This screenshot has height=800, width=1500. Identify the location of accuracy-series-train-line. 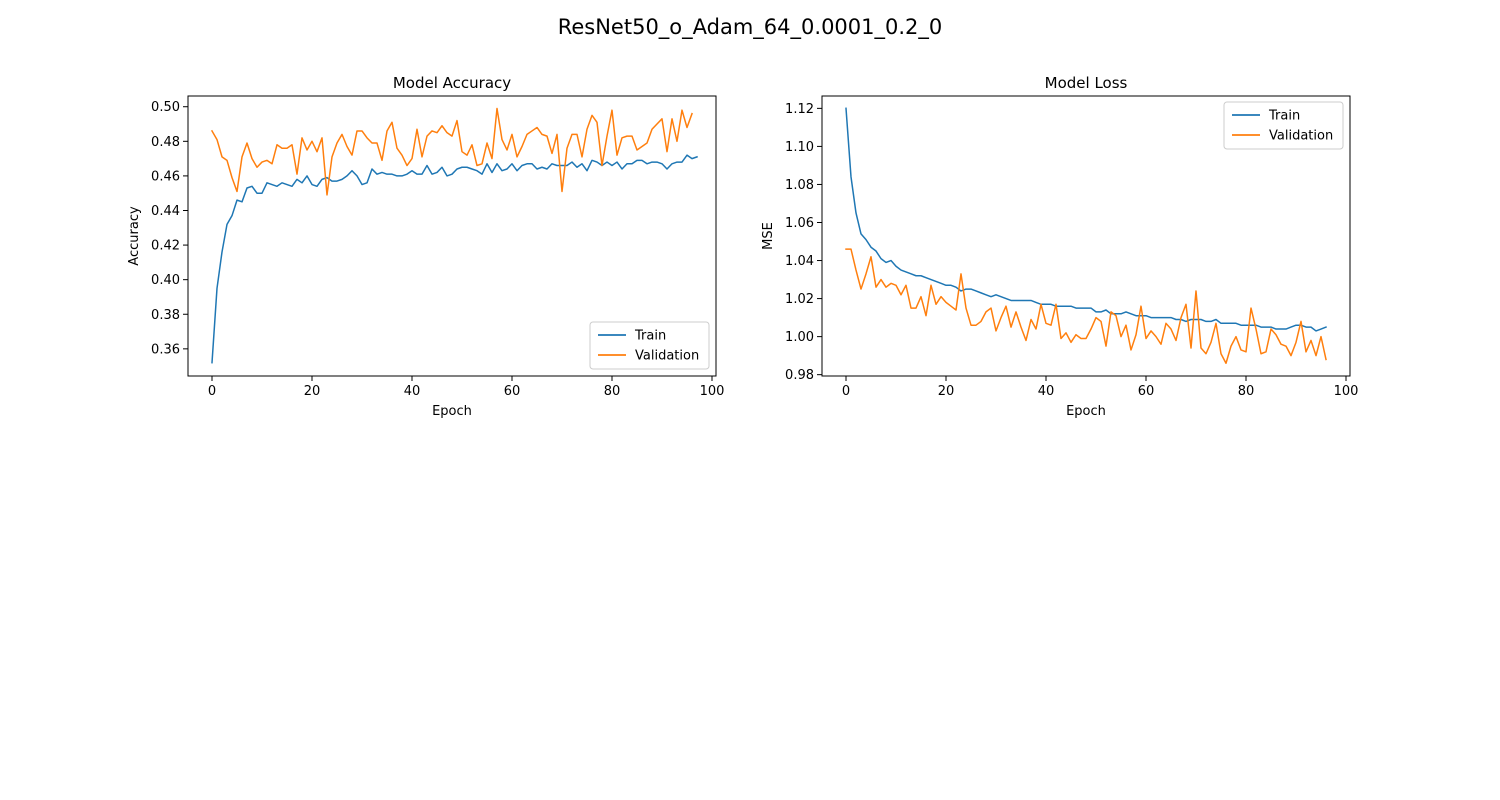
(454, 259).